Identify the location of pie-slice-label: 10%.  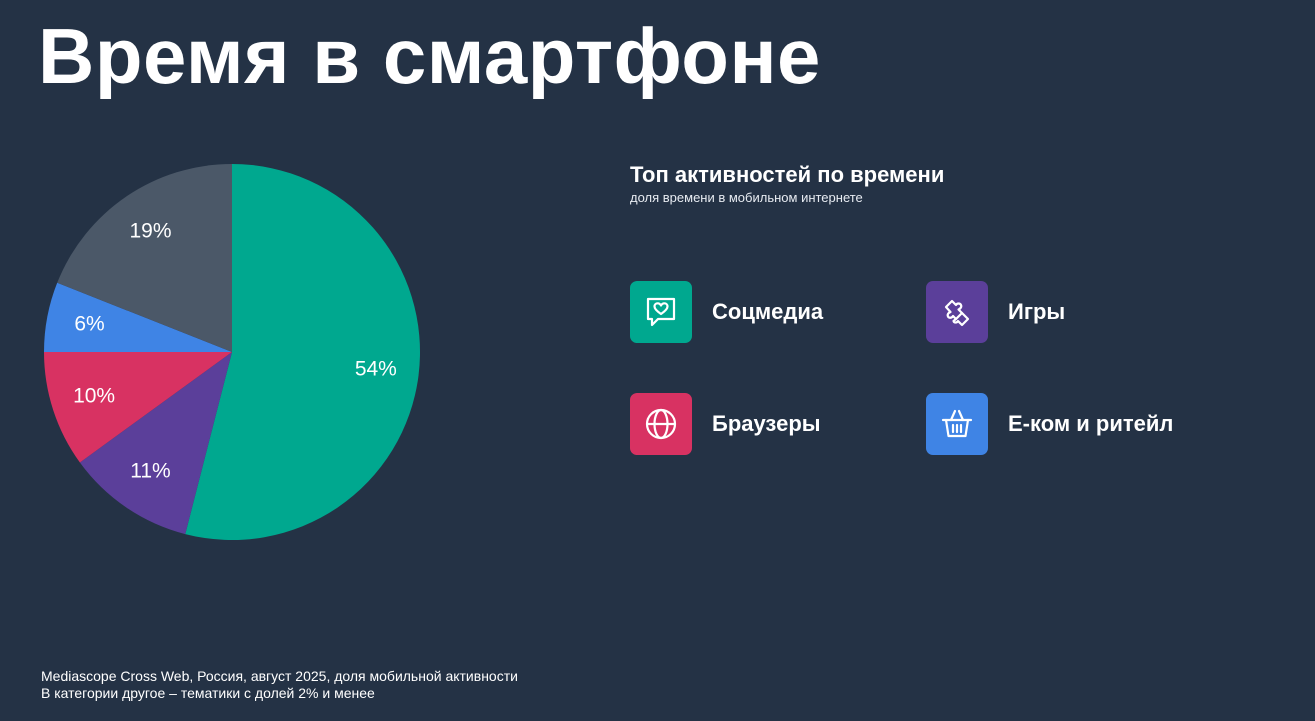
(94, 395).